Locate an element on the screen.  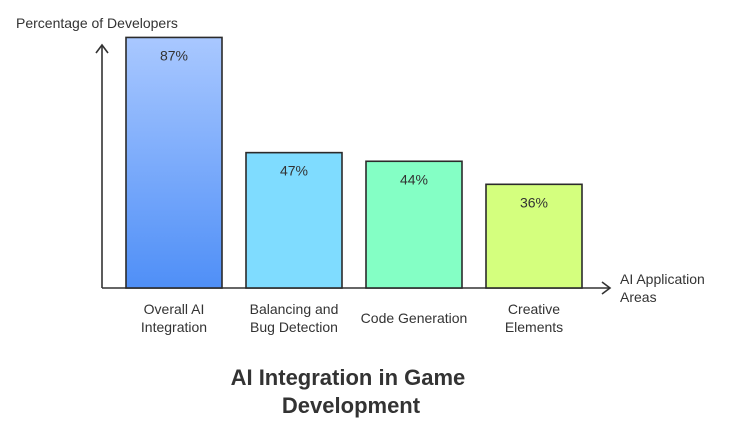
category-label-2: Balancing and Bug Detection is located at coordinates (294, 318).